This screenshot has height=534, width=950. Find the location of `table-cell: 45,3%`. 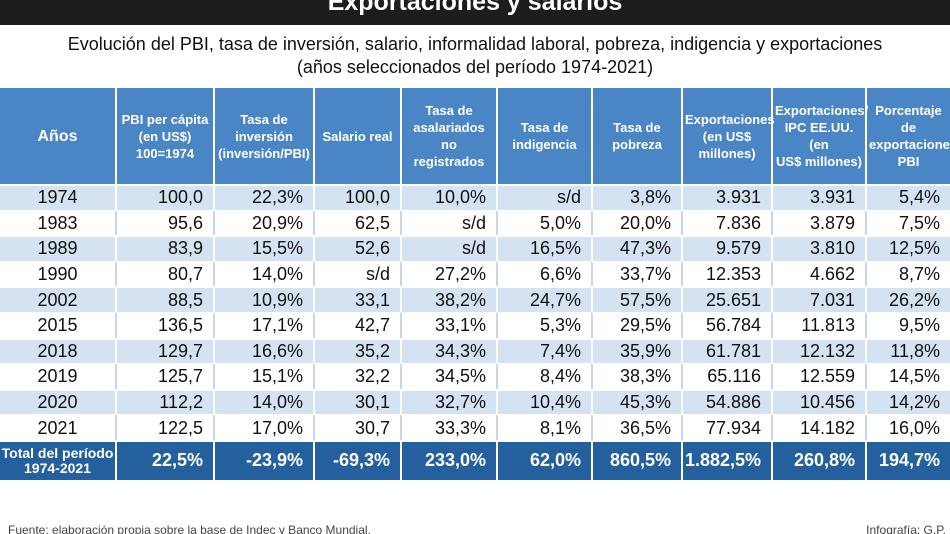

table-cell: 45,3% is located at coordinates (636, 401).